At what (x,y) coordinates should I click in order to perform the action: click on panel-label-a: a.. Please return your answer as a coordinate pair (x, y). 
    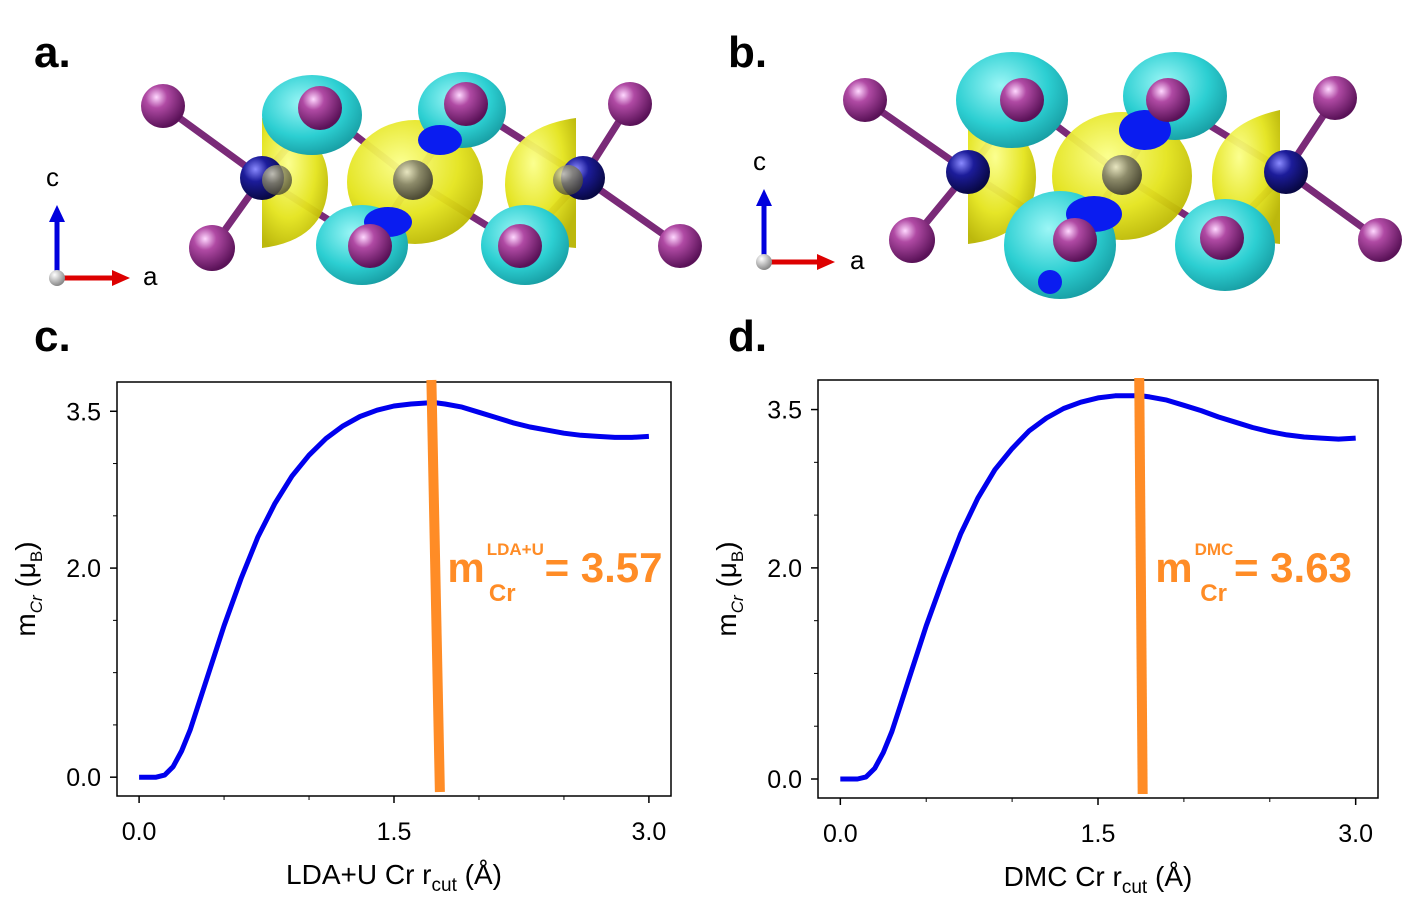
    Looking at the image, I should click on (52, 52).